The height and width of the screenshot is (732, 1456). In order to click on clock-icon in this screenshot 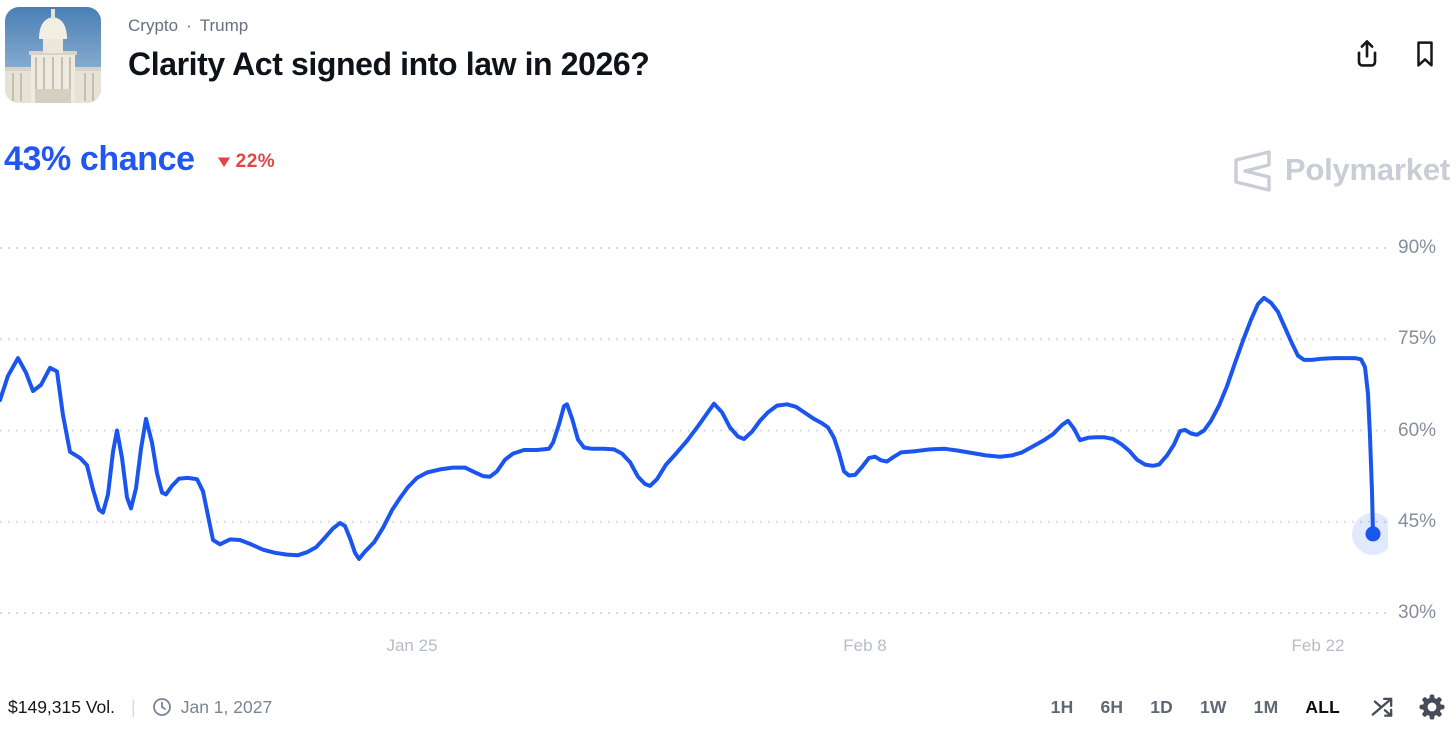, I will do `click(161, 707)`.